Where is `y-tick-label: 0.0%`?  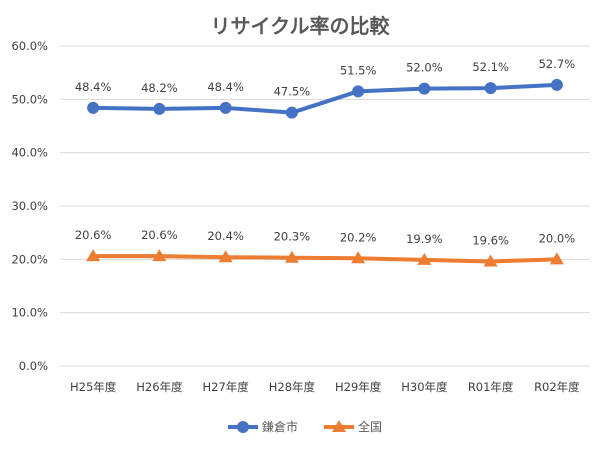
y-tick-label: 0.0% is located at coordinates (33, 366).